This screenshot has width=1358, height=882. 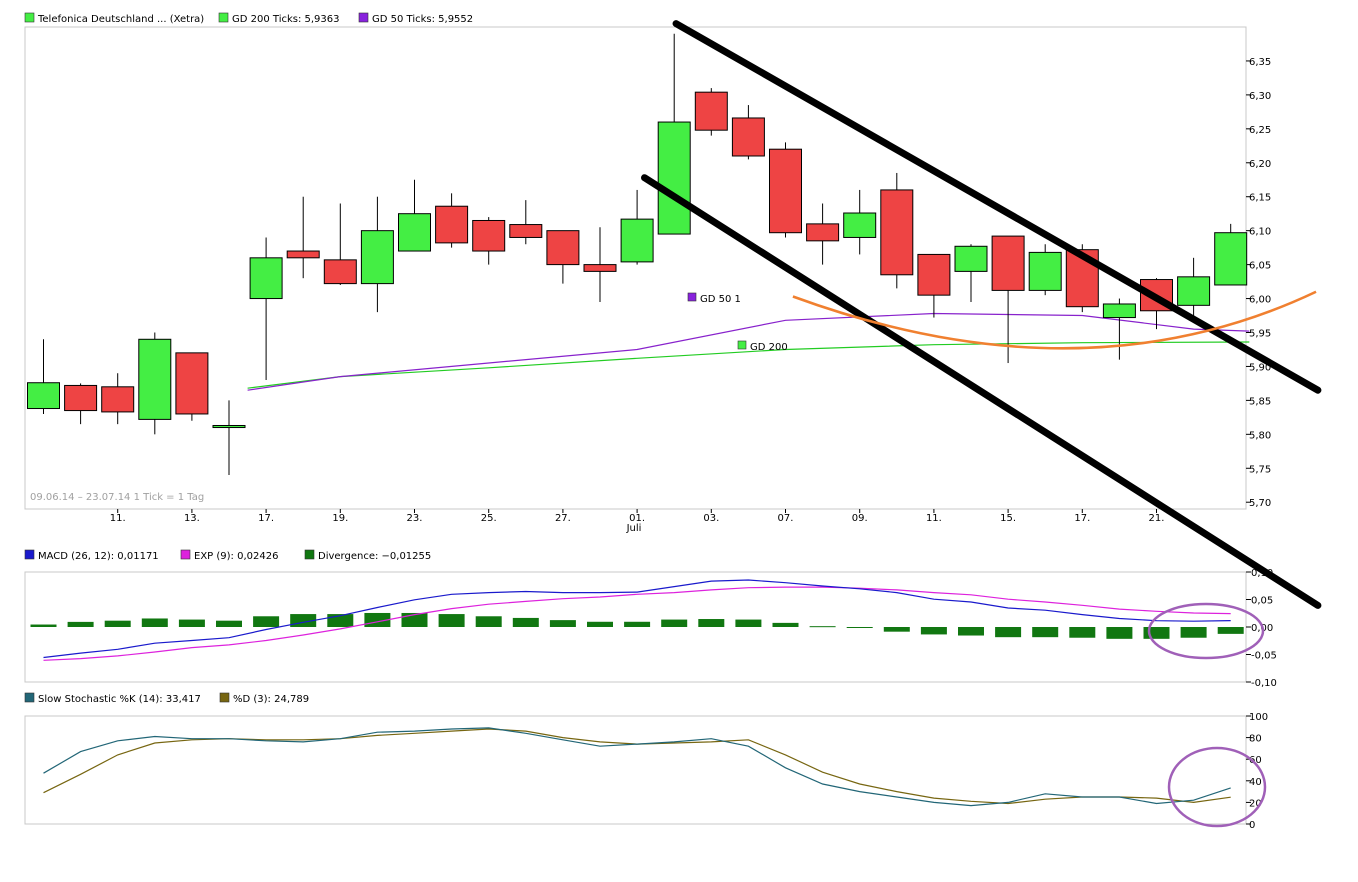 I want to click on x-tick-label: 19., so click(x=340, y=518).